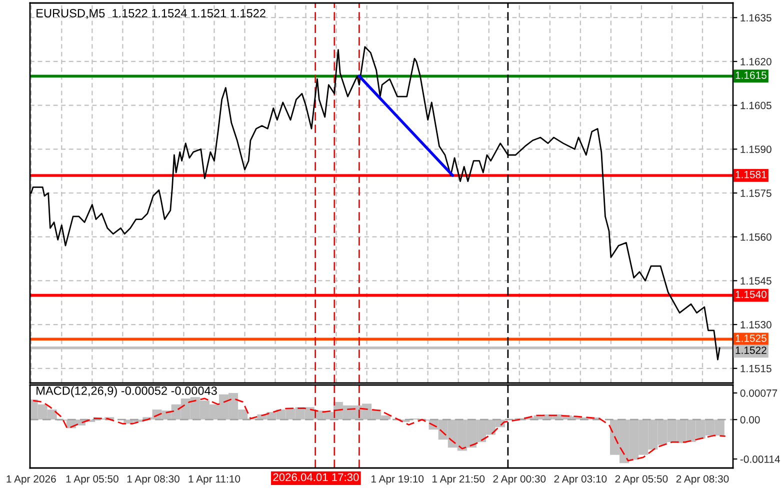 Image resolution: width=781 pixels, height=489 pixels. What do you see at coordinates (756, 324) in the screenshot?
I see `y-tick-label: 1.1530` at bounding box center [756, 324].